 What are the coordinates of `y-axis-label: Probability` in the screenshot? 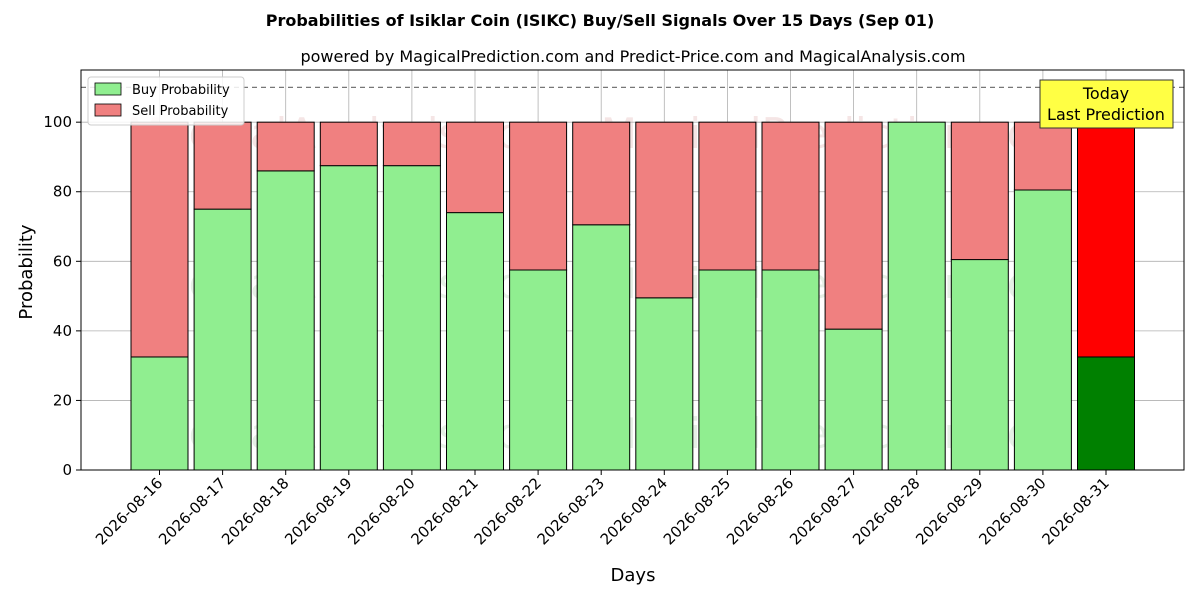 It's located at (26, 271).